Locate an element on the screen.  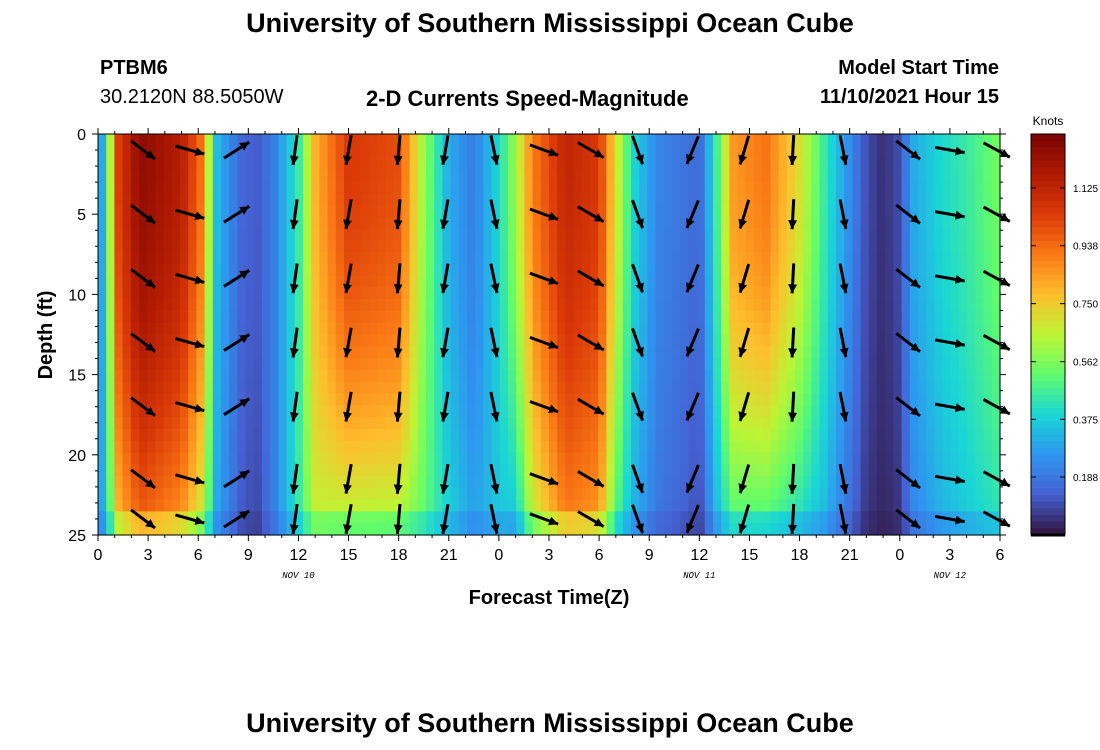
x-tick-label: 12 is located at coordinates (299, 555).